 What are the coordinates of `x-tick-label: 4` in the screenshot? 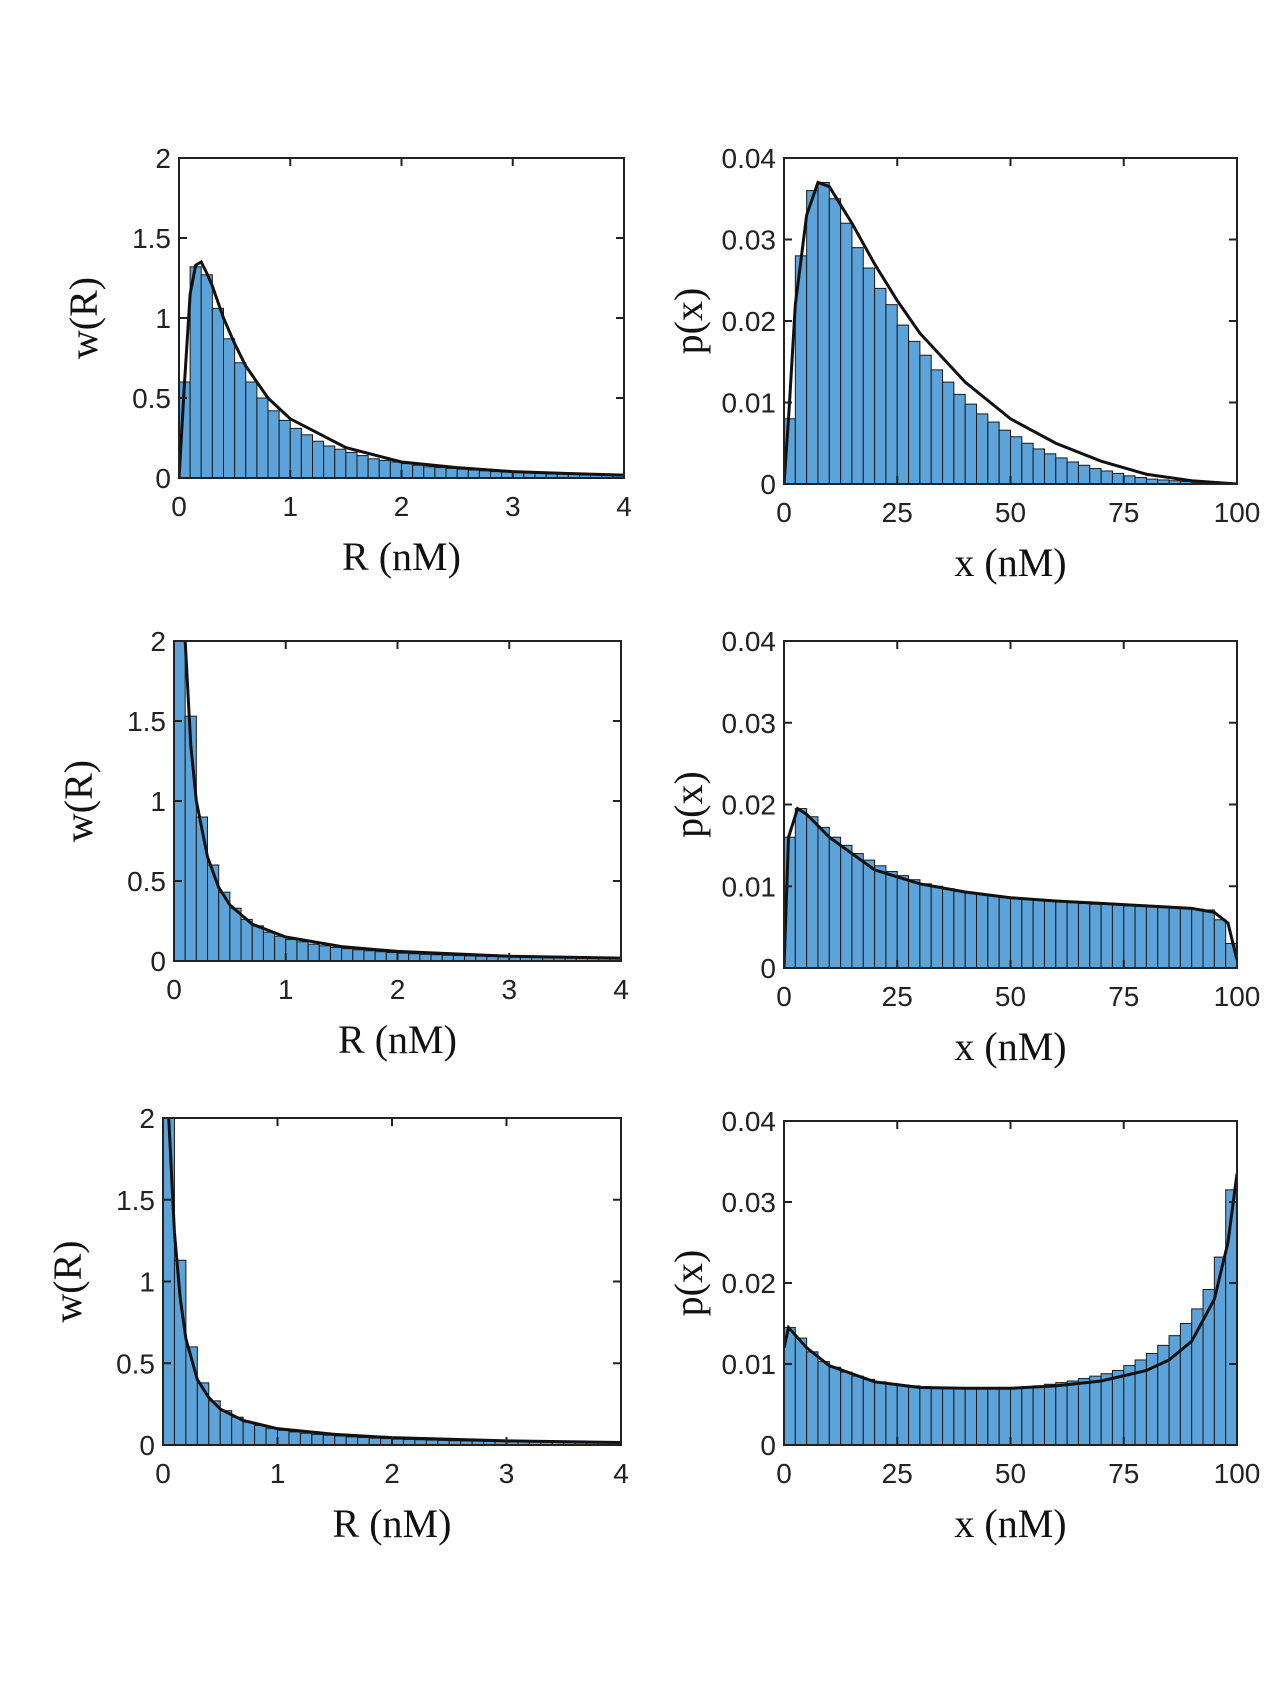 It's located at (624, 506).